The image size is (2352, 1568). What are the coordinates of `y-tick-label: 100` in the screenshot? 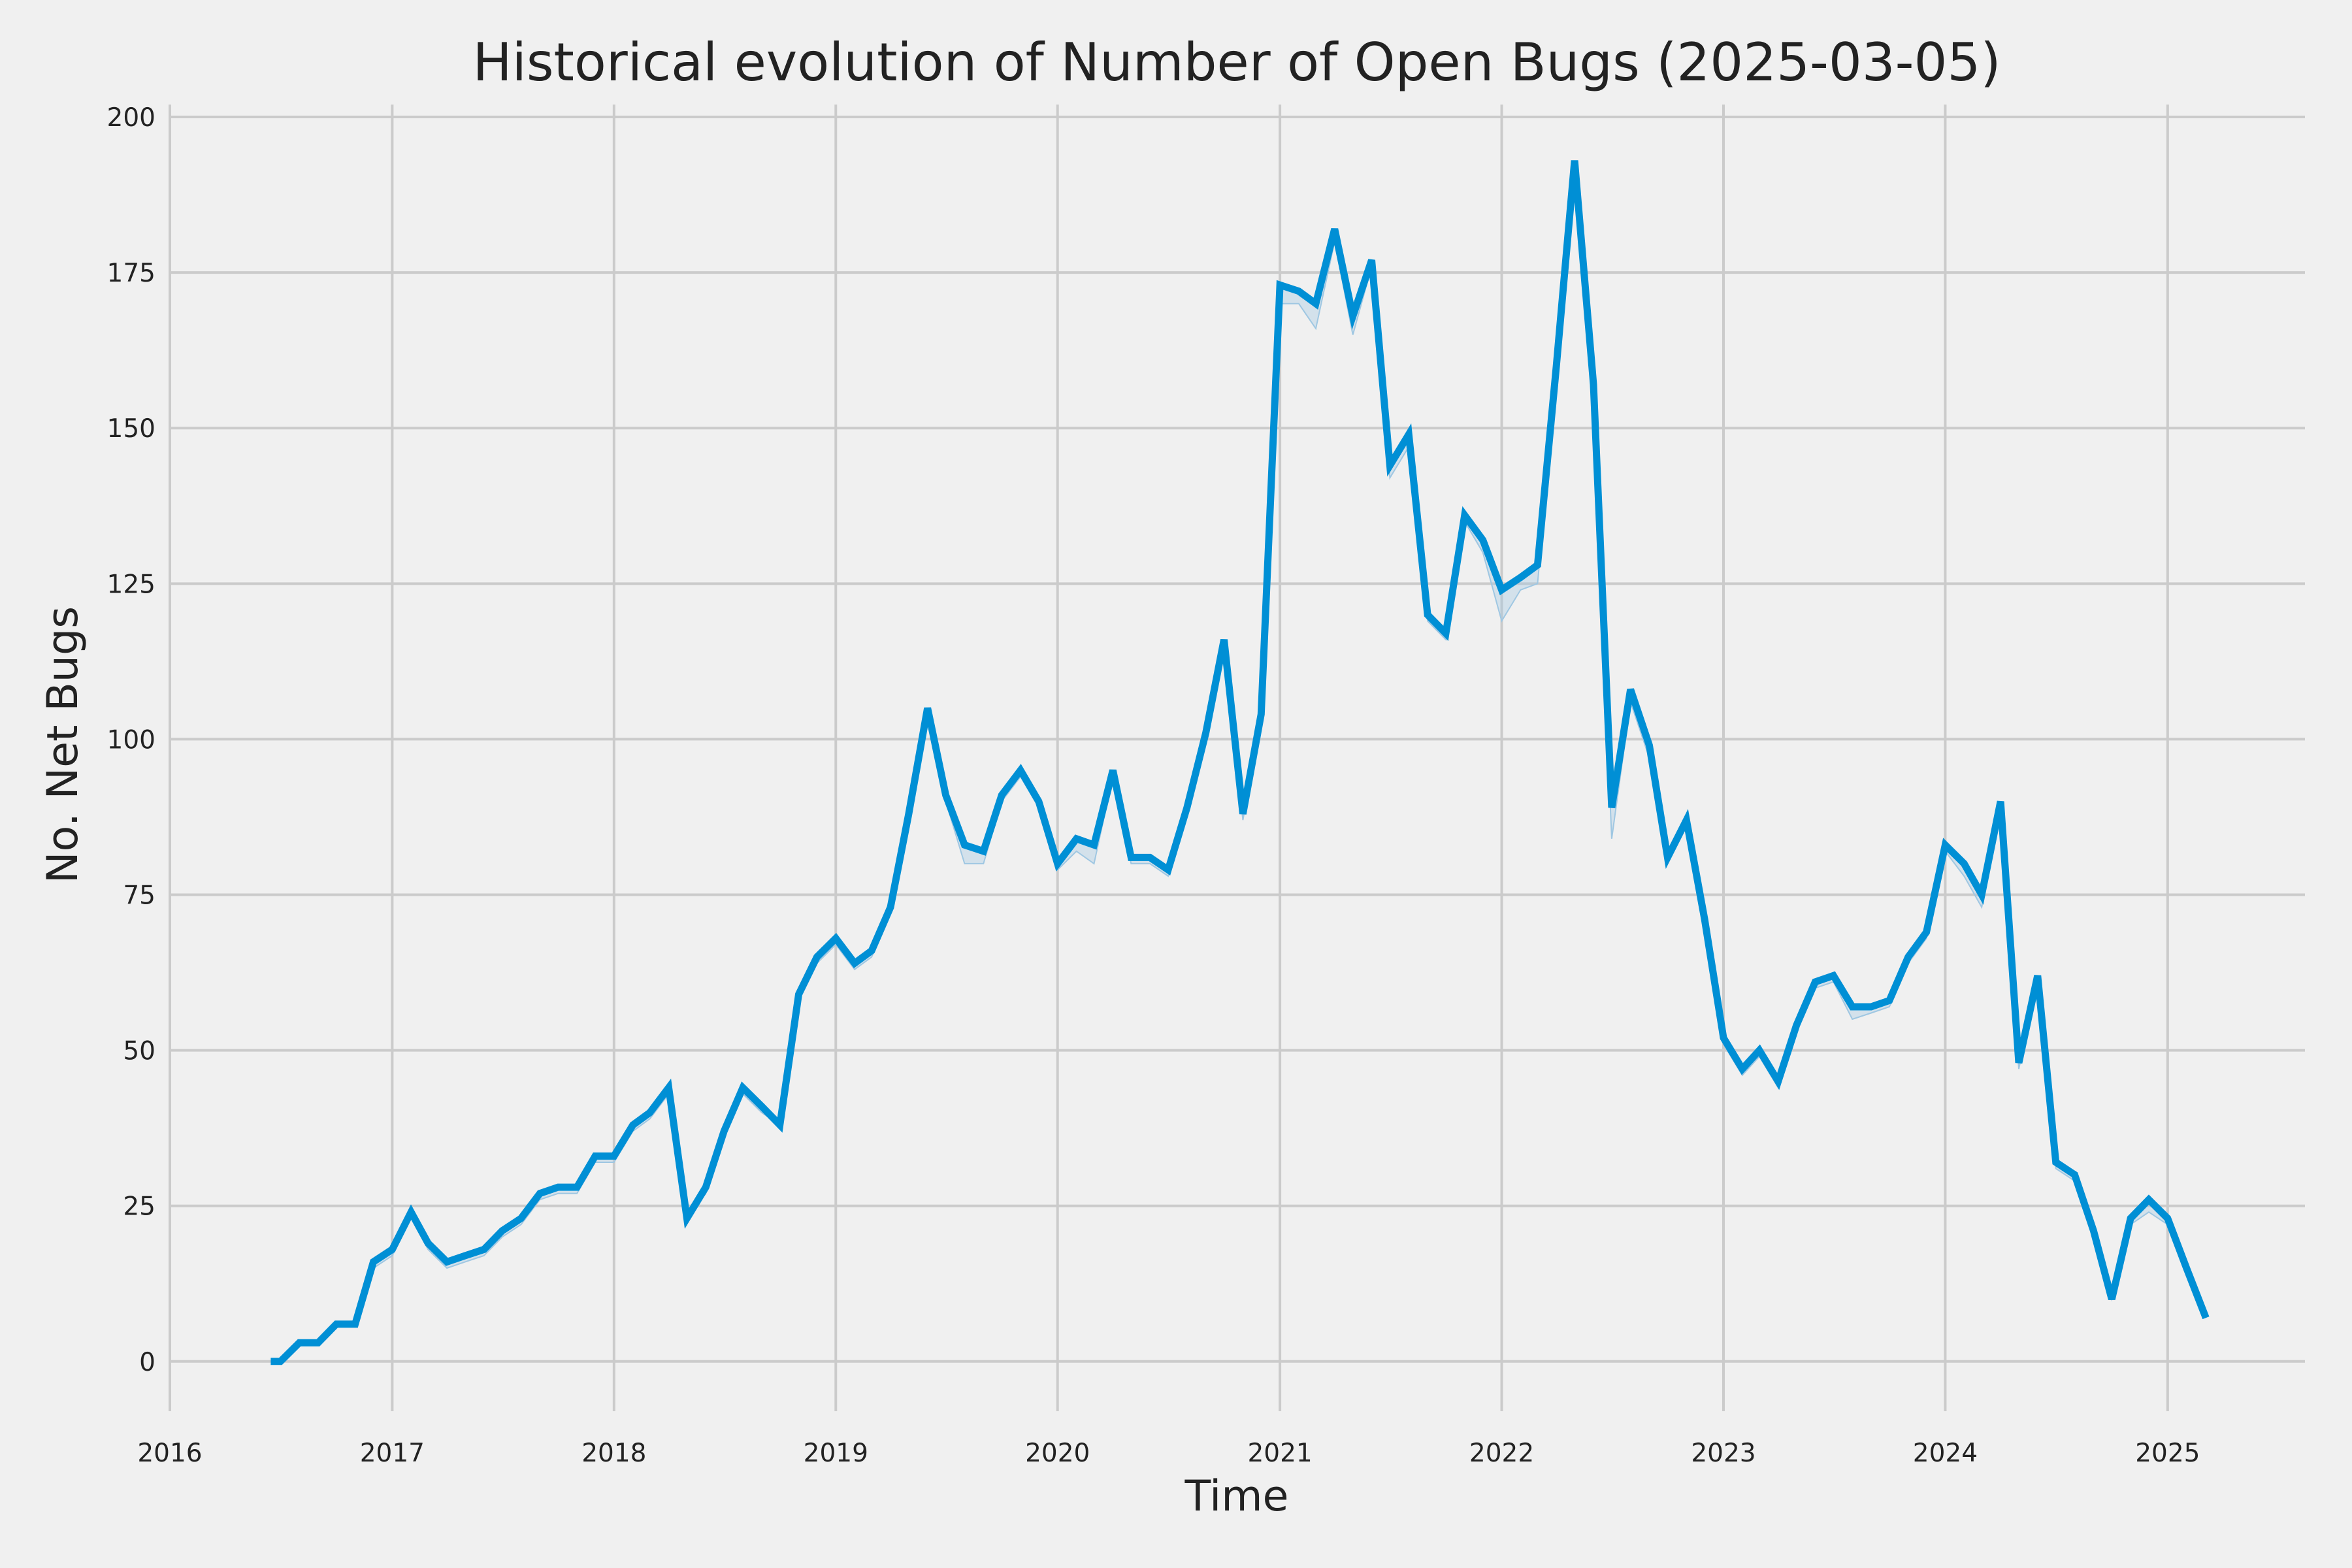 It's located at (131, 740).